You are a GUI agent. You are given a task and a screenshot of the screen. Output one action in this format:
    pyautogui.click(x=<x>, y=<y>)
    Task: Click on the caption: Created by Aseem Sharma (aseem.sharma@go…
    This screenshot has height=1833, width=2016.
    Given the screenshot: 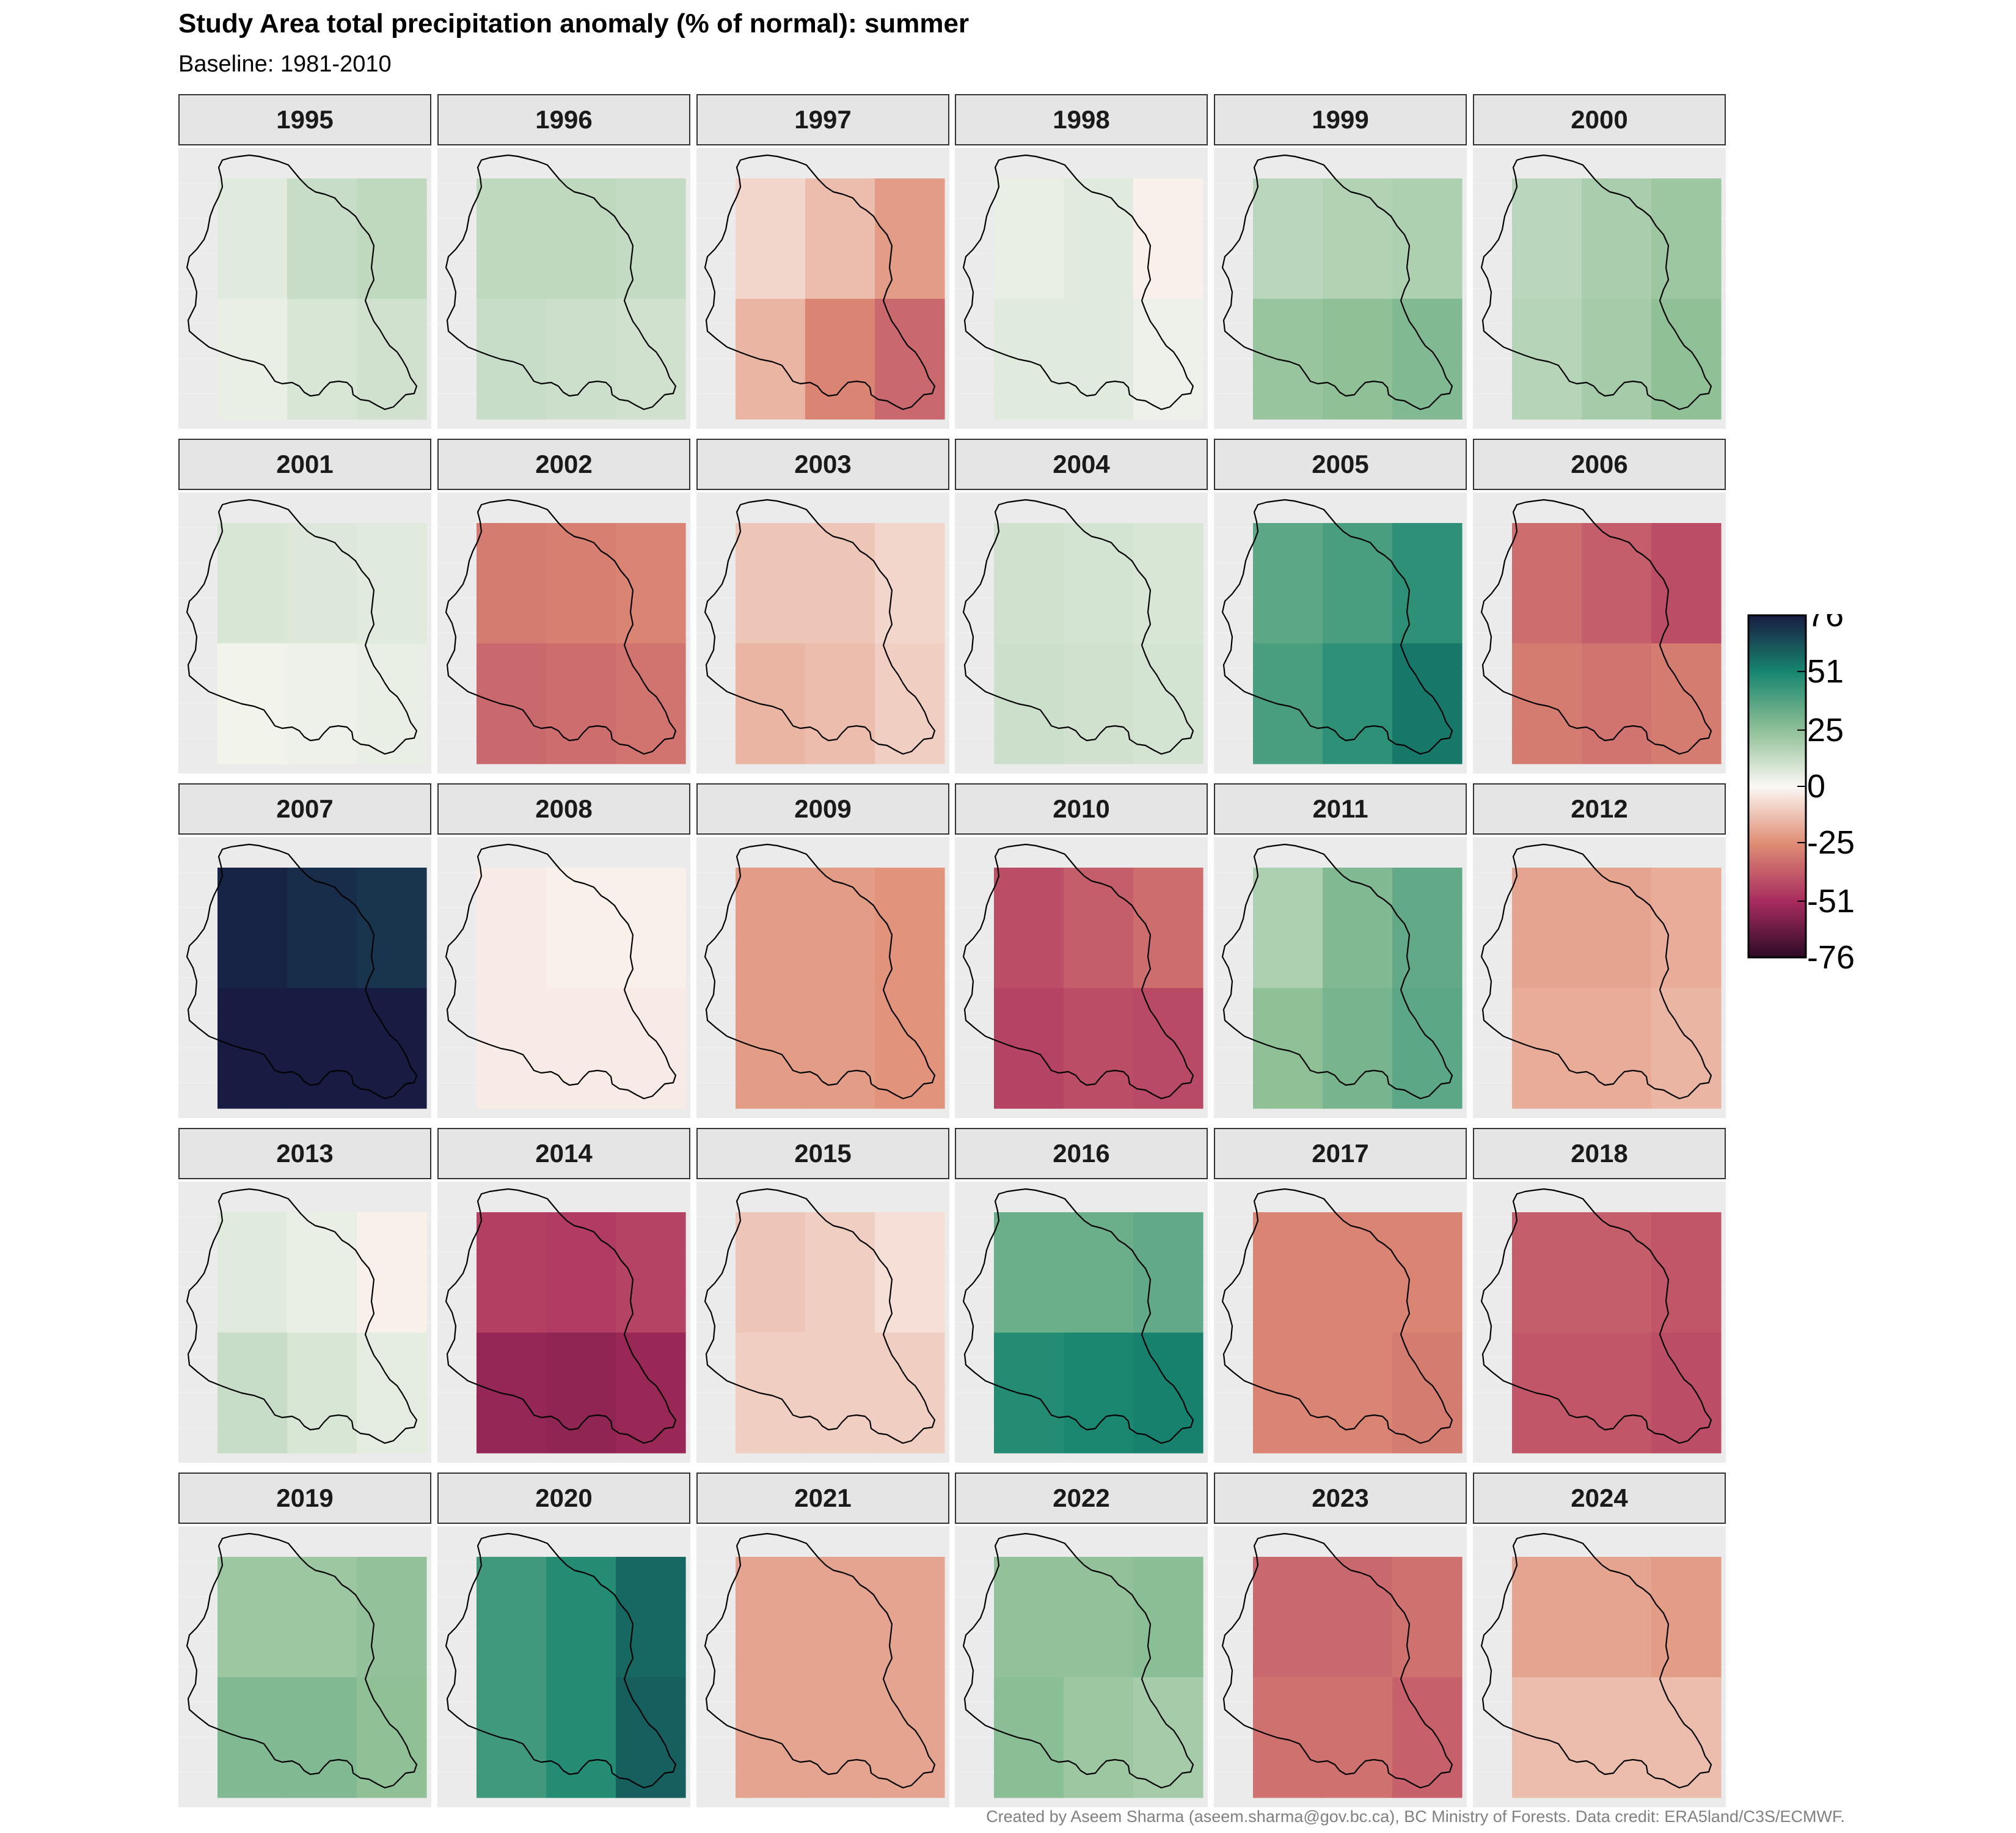 What is the action you would take?
    pyautogui.click(x=1415, y=1816)
    